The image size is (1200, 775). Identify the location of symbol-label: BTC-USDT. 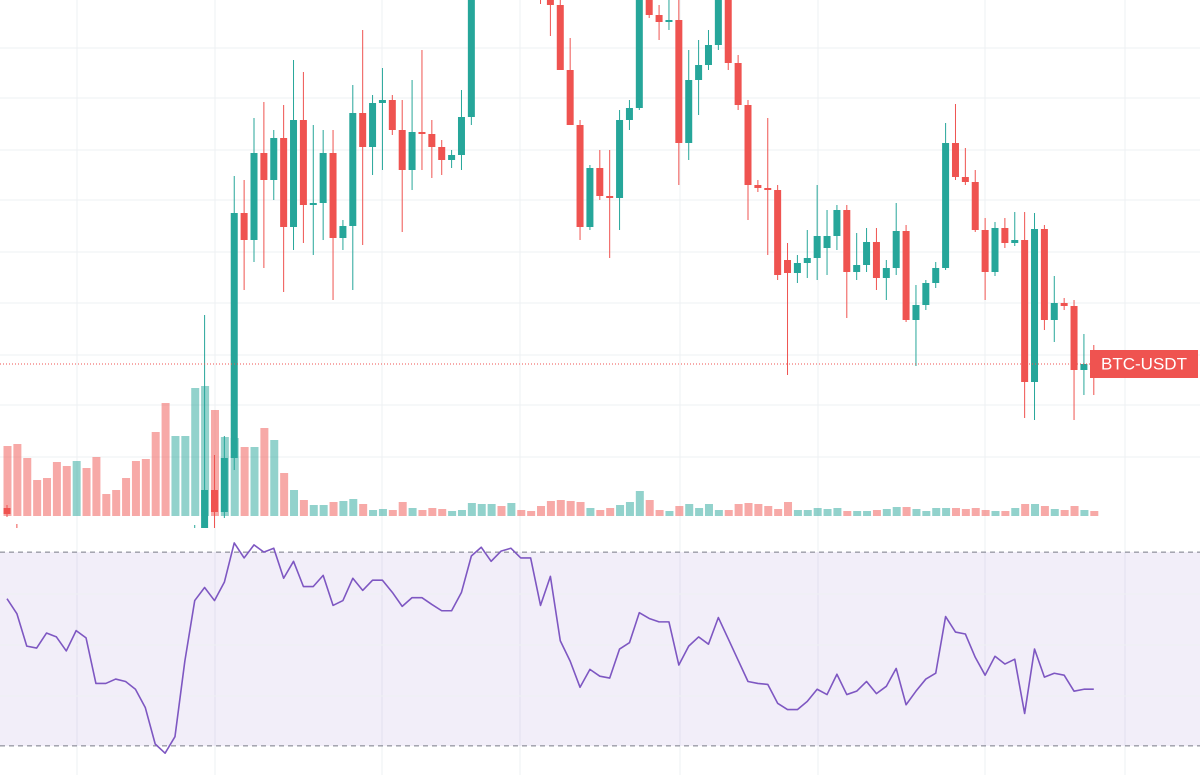
(1144, 363).